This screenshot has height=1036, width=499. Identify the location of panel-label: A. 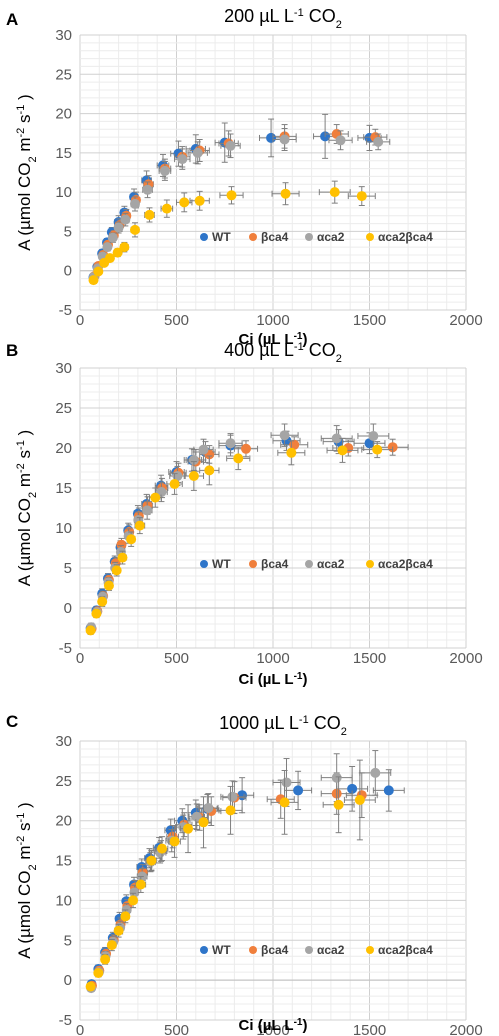
(12, 19).